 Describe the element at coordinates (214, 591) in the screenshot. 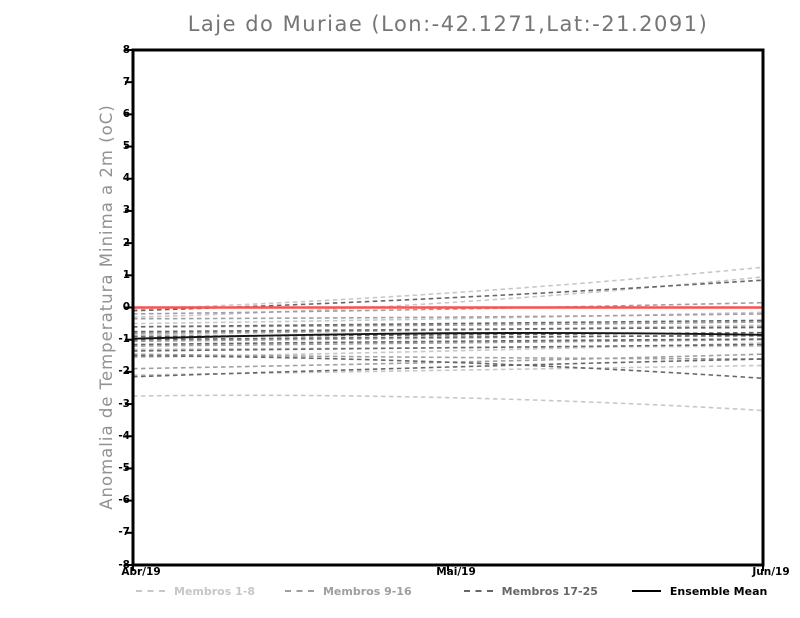

I see `legend-label: Membros 1-8` at that location.